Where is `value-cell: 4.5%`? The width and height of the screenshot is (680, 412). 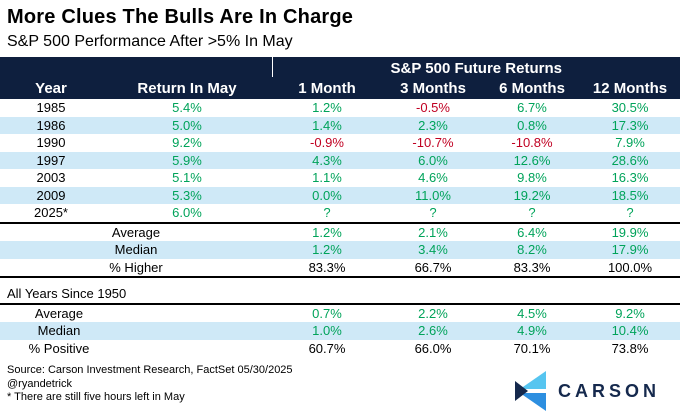 value-cell: 4.5% is located at coordinates (532, 313).